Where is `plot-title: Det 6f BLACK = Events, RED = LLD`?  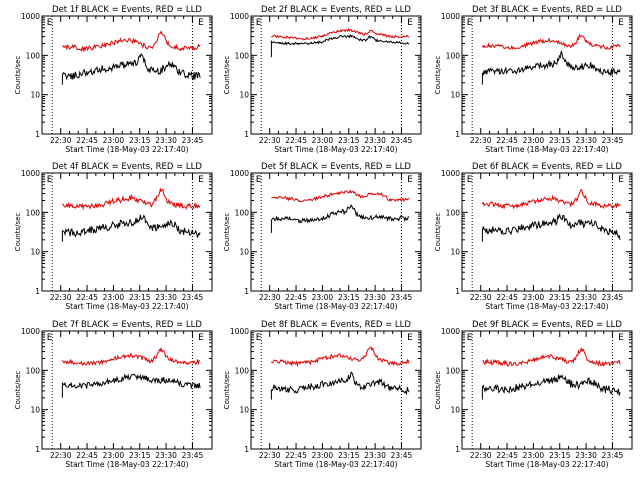 plot-title: Det 6f BLACK = Events, RED = LLD is located at coordinates (547, 167).